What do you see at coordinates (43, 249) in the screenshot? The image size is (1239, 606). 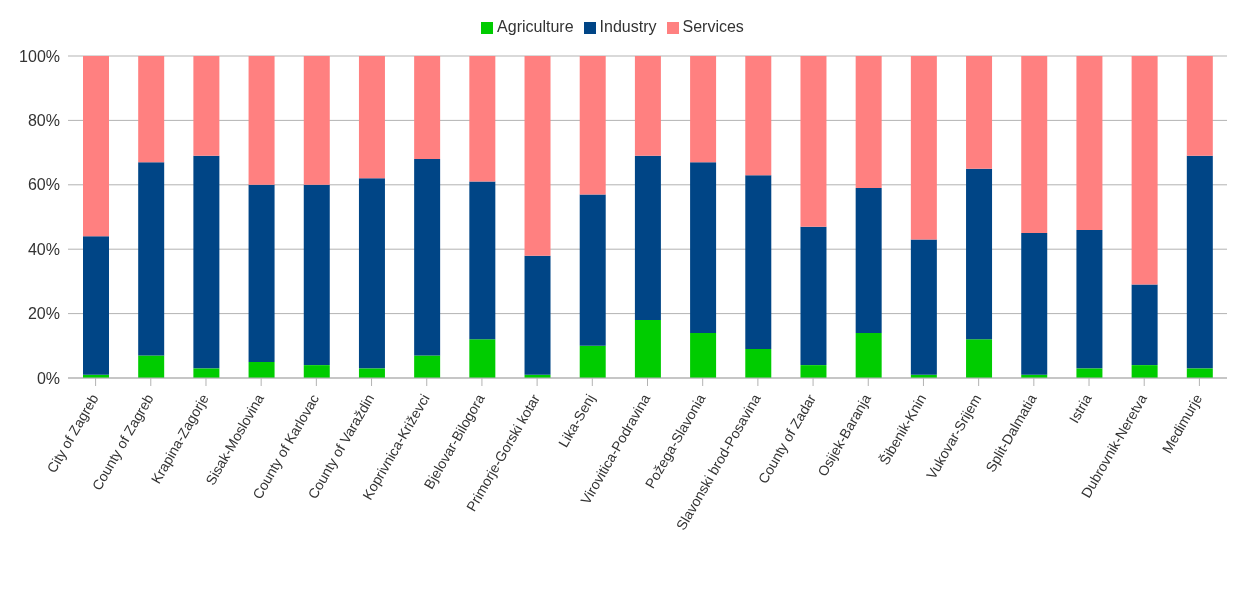 I see `y-tick-label: 40%` at bounding box center [43, 249].